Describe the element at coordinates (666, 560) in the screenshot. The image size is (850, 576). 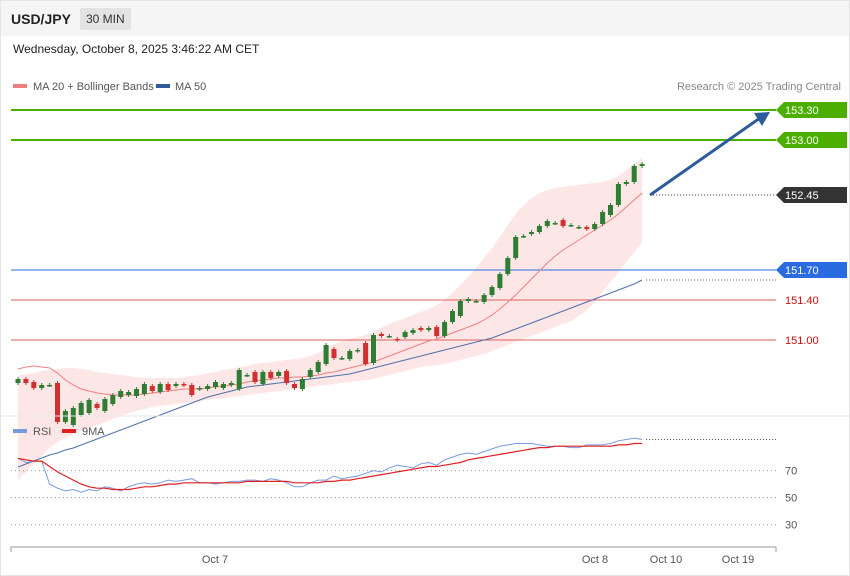
I see `x-tick-label: Oct 10` at that location.